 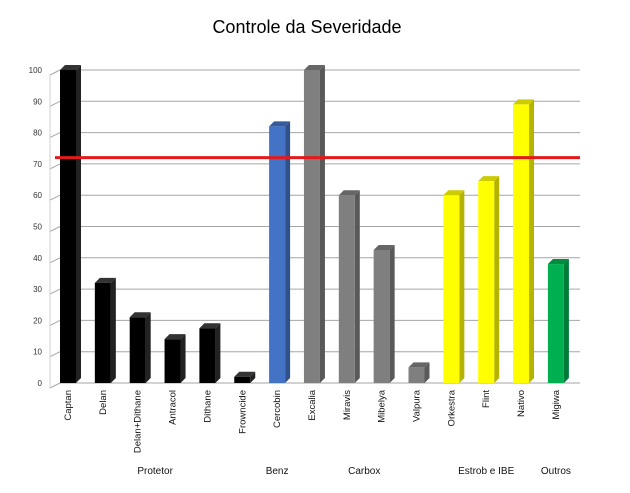 What do you see at coordinates (138, 421) in the screenshot?
I see `category-label: Delan+Dithane` at bounding box center [138, 421].